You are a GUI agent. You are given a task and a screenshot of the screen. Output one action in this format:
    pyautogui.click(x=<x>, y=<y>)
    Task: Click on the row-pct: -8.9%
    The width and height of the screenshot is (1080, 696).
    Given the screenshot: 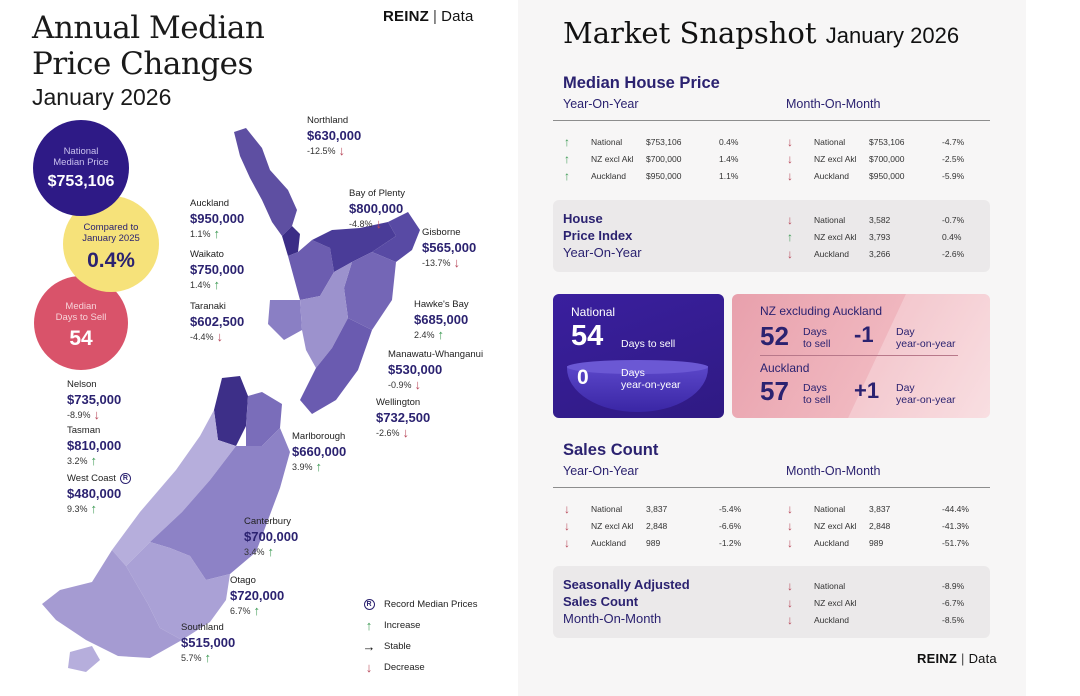 What is the action you would take?
    pyautogui.click(x=953, y=585)
    